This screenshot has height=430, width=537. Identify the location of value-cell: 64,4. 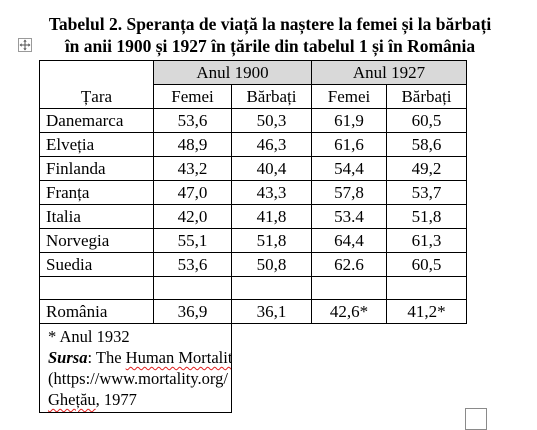
(349, 240).